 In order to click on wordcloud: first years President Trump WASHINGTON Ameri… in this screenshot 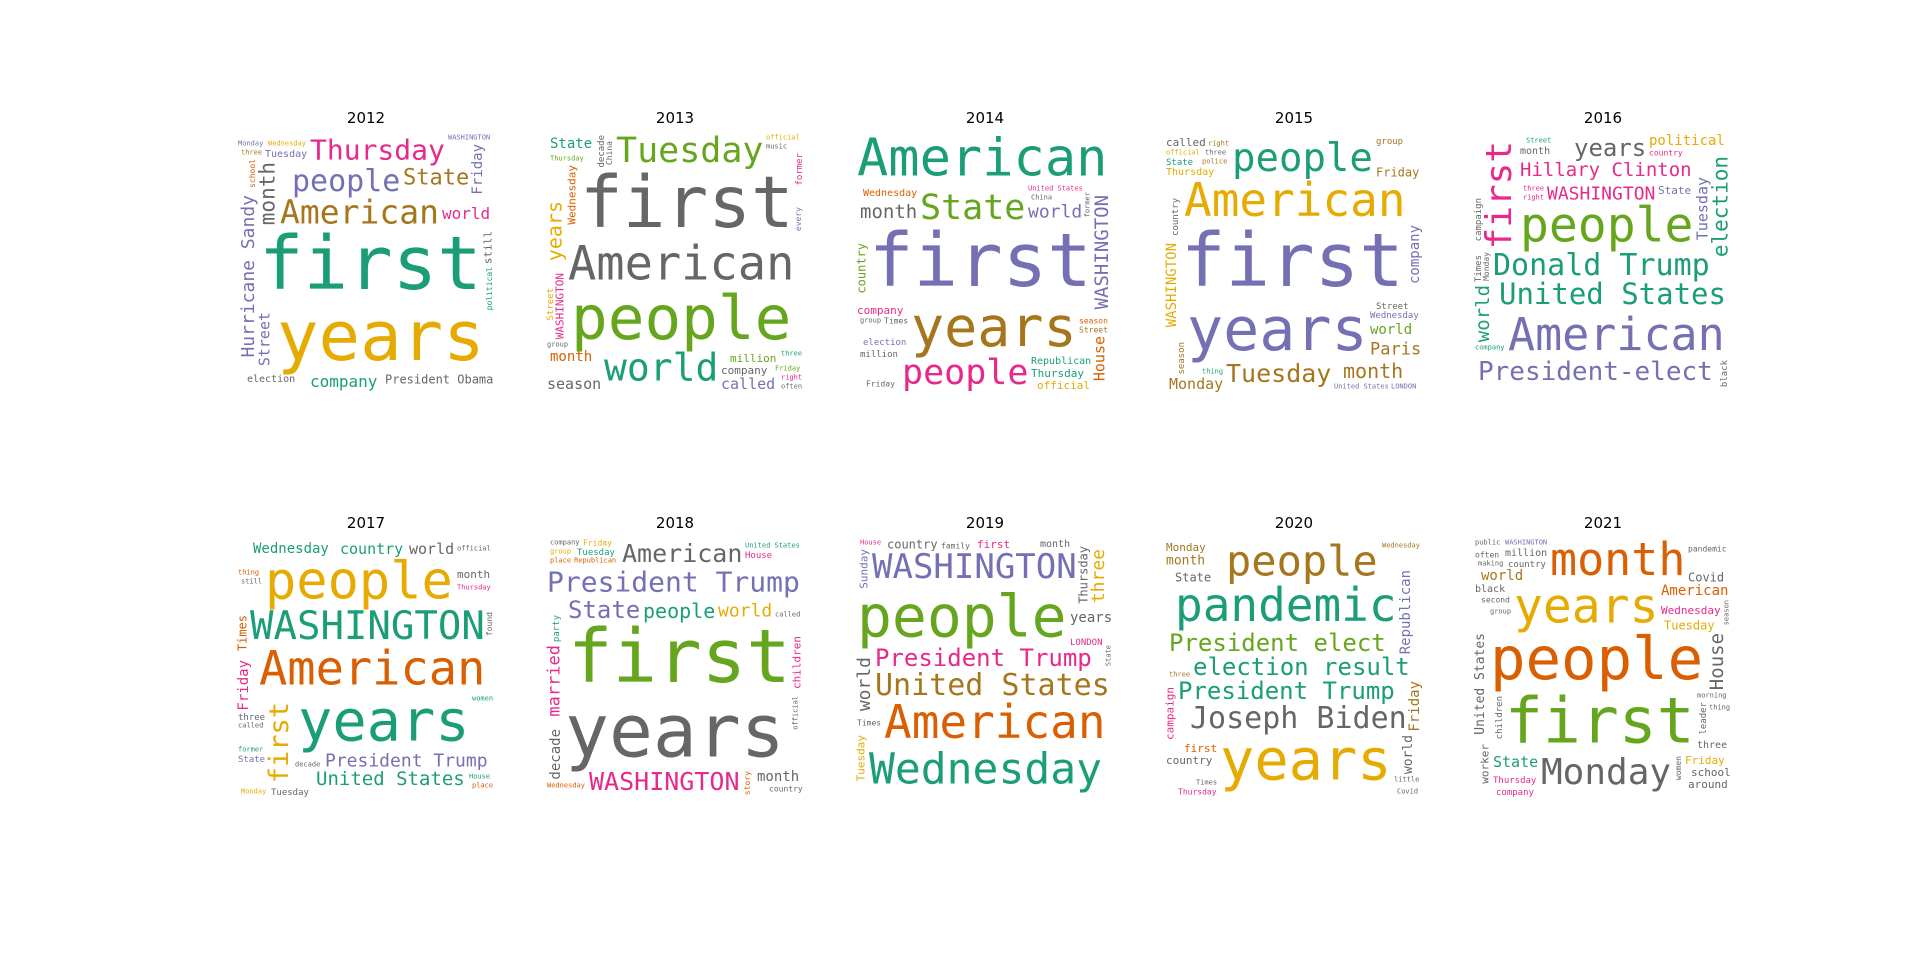, I will do `click(675, 668)`.